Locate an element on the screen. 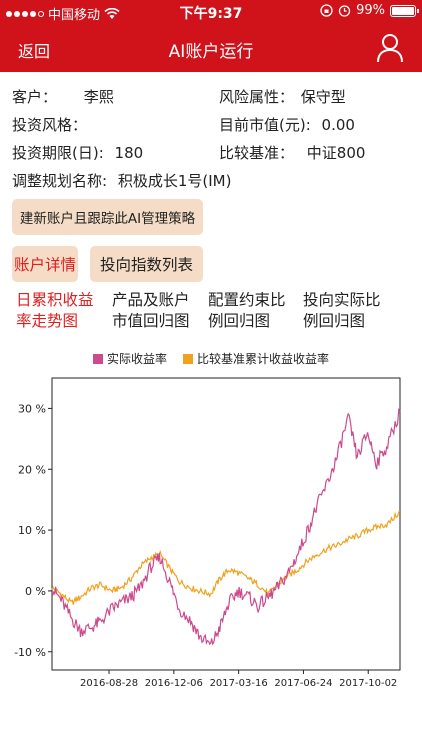 The image size is (422, 750). benchmark-row: 比较基准： 中证800 is located at coordinates (292, 152).